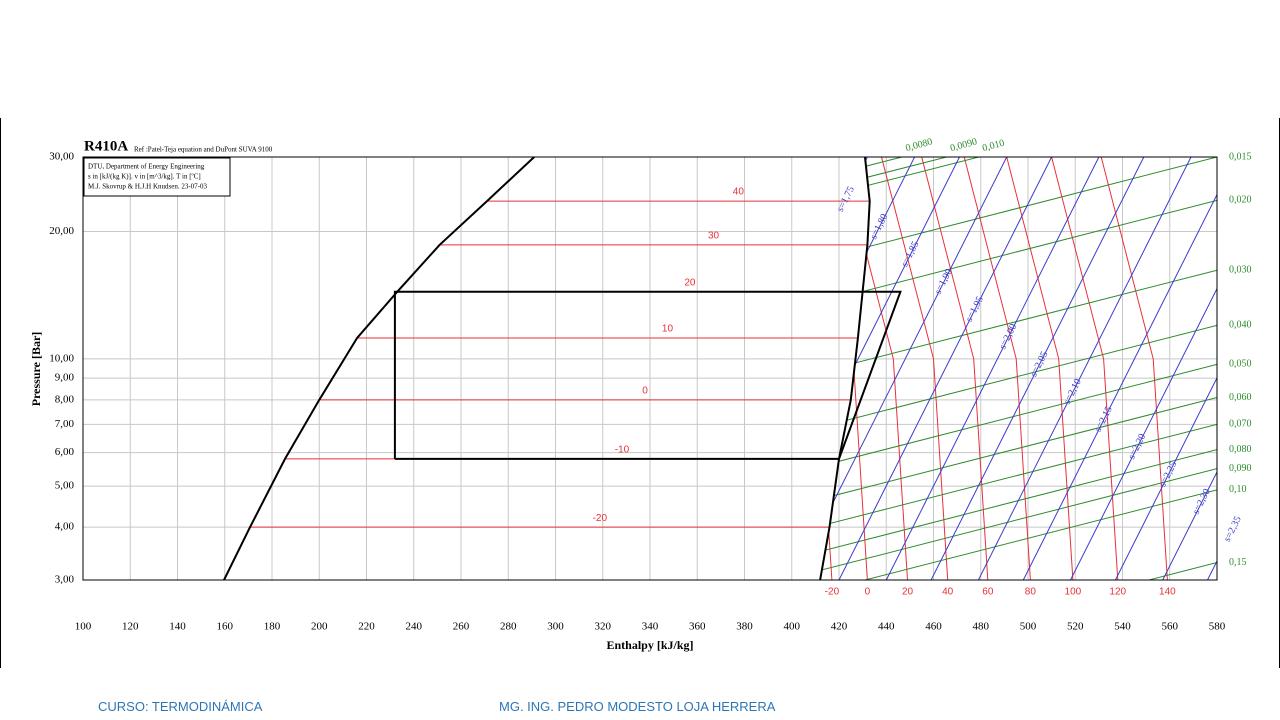 This screenshot has height=720, width=1280. I want to click on isentrope-label: s=2,15, so click(1104, 419).